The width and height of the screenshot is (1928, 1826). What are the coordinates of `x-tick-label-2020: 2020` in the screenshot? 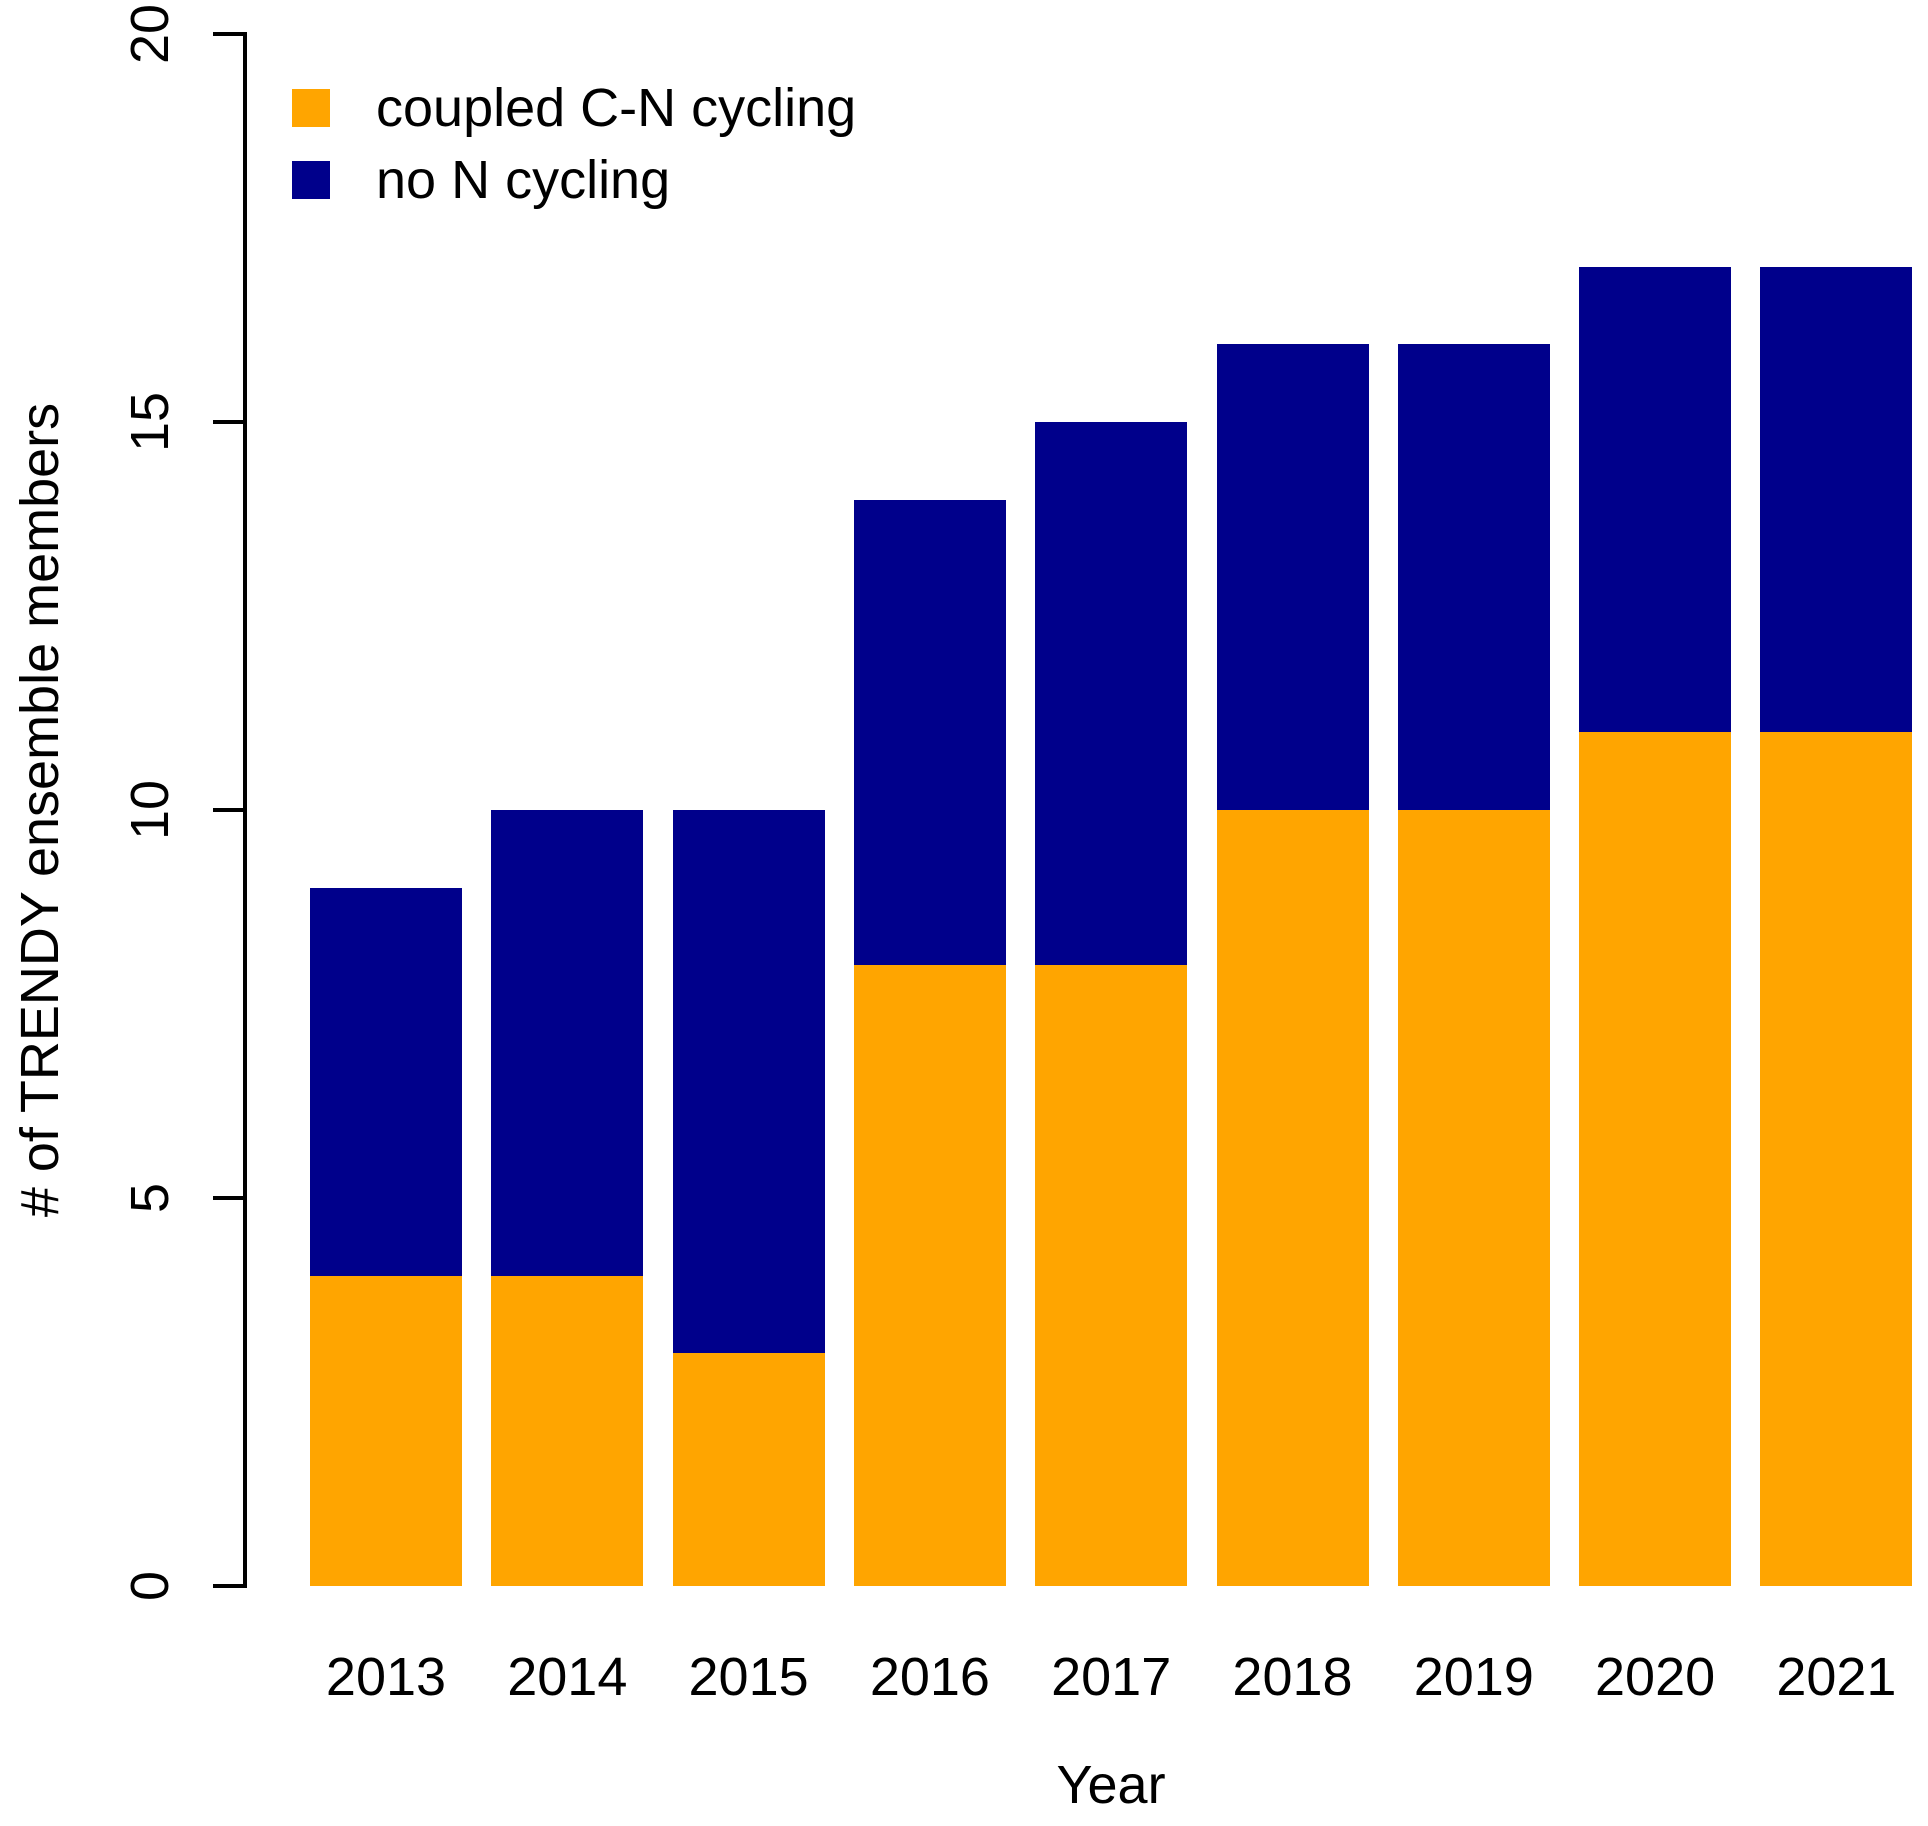 It's located at (1655, 1677).